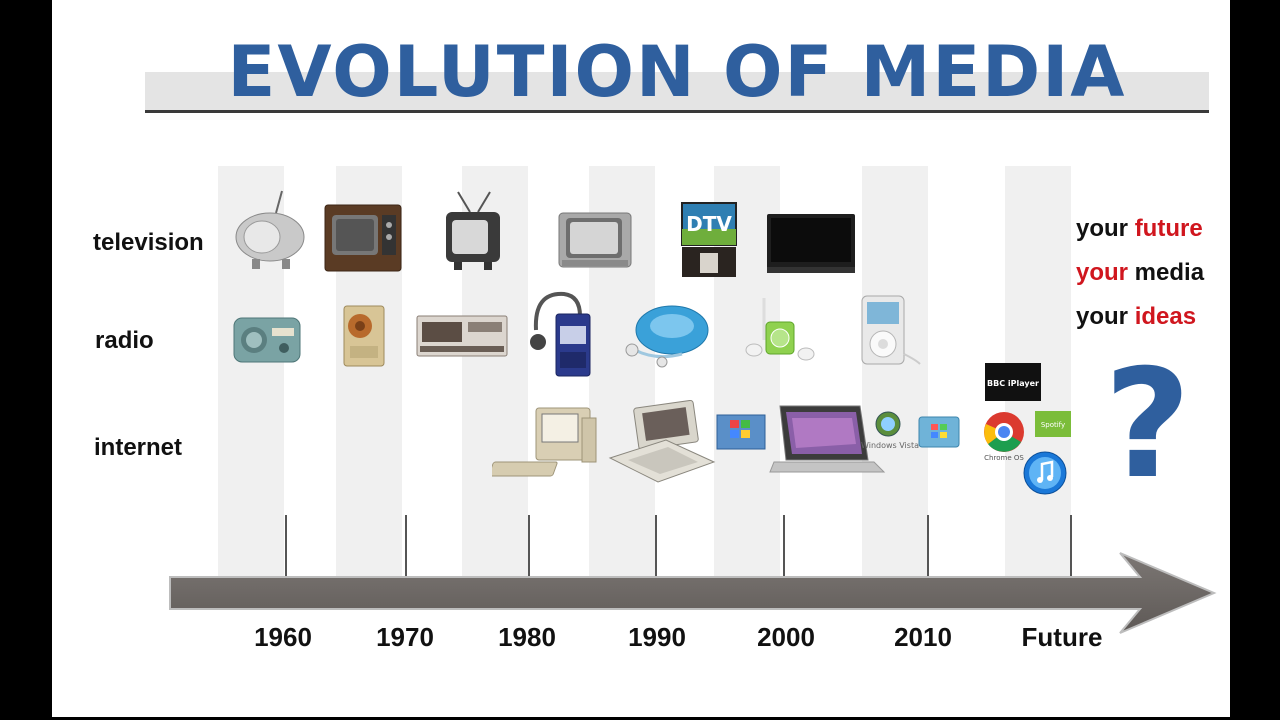 The height and width of the screenshot is (720, 1280). Describe the element at coordinates (786, 637) in the screenshot. I see `year-label: 2000` at that location.